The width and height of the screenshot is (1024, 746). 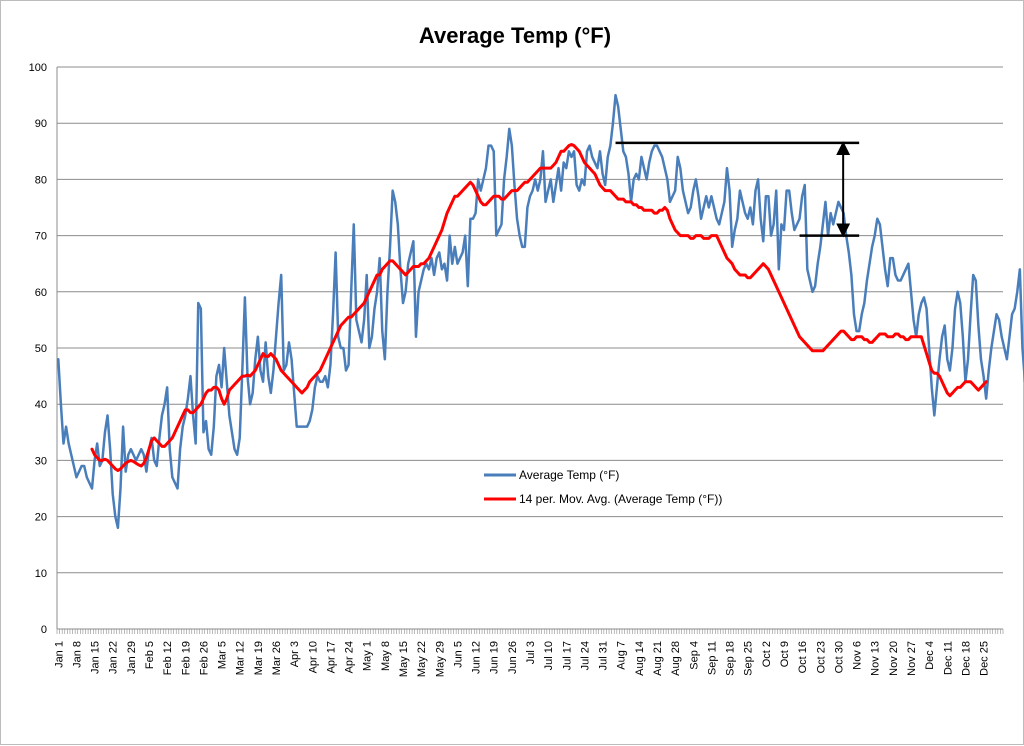 I want to click on x-tick-label: Apr 17, so click(x=331, y=657).